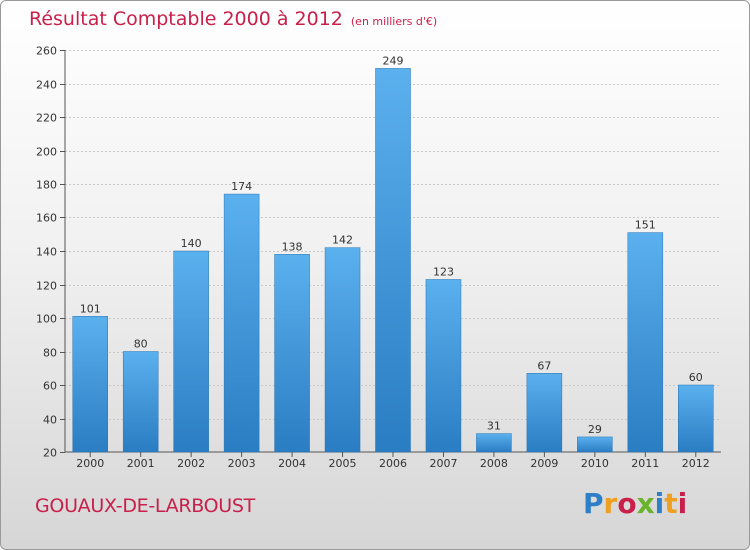 This screenshot has width=750, height=550. What do you see at coordinates (544, 365) in the screenshot?
I see `data-label: 67` at bounding box center [544, 365].